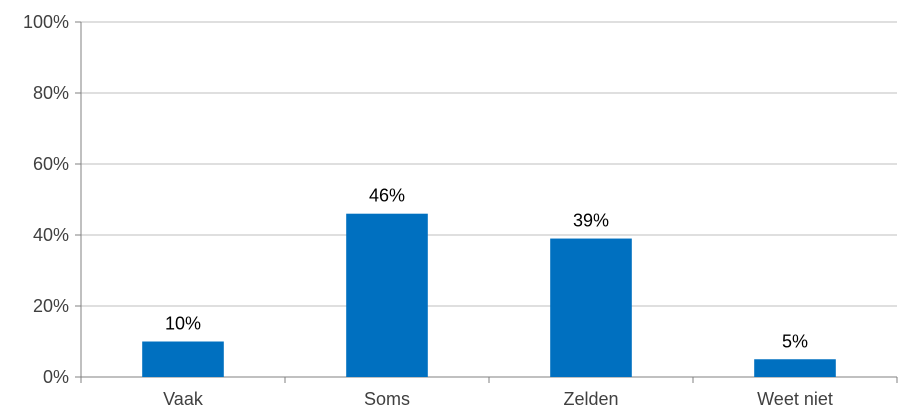 This screenshot has width=909, height=412. I want to click on data-label: 46%, so click(387, 196).